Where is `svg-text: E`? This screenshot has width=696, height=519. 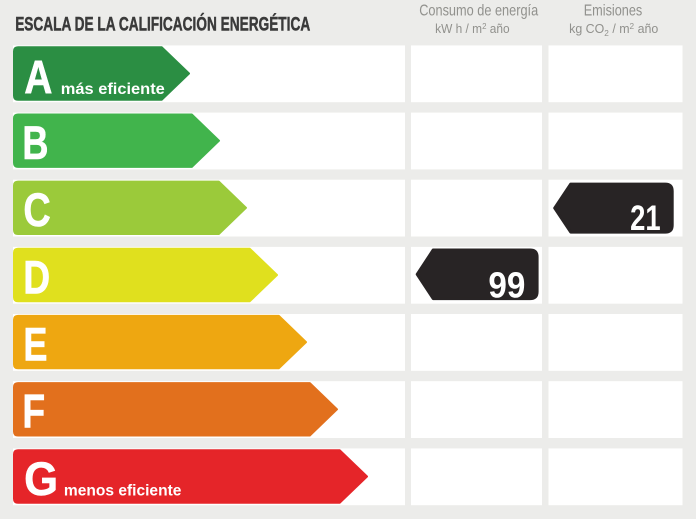
svg-text: E is located at coordinates (35, 343).